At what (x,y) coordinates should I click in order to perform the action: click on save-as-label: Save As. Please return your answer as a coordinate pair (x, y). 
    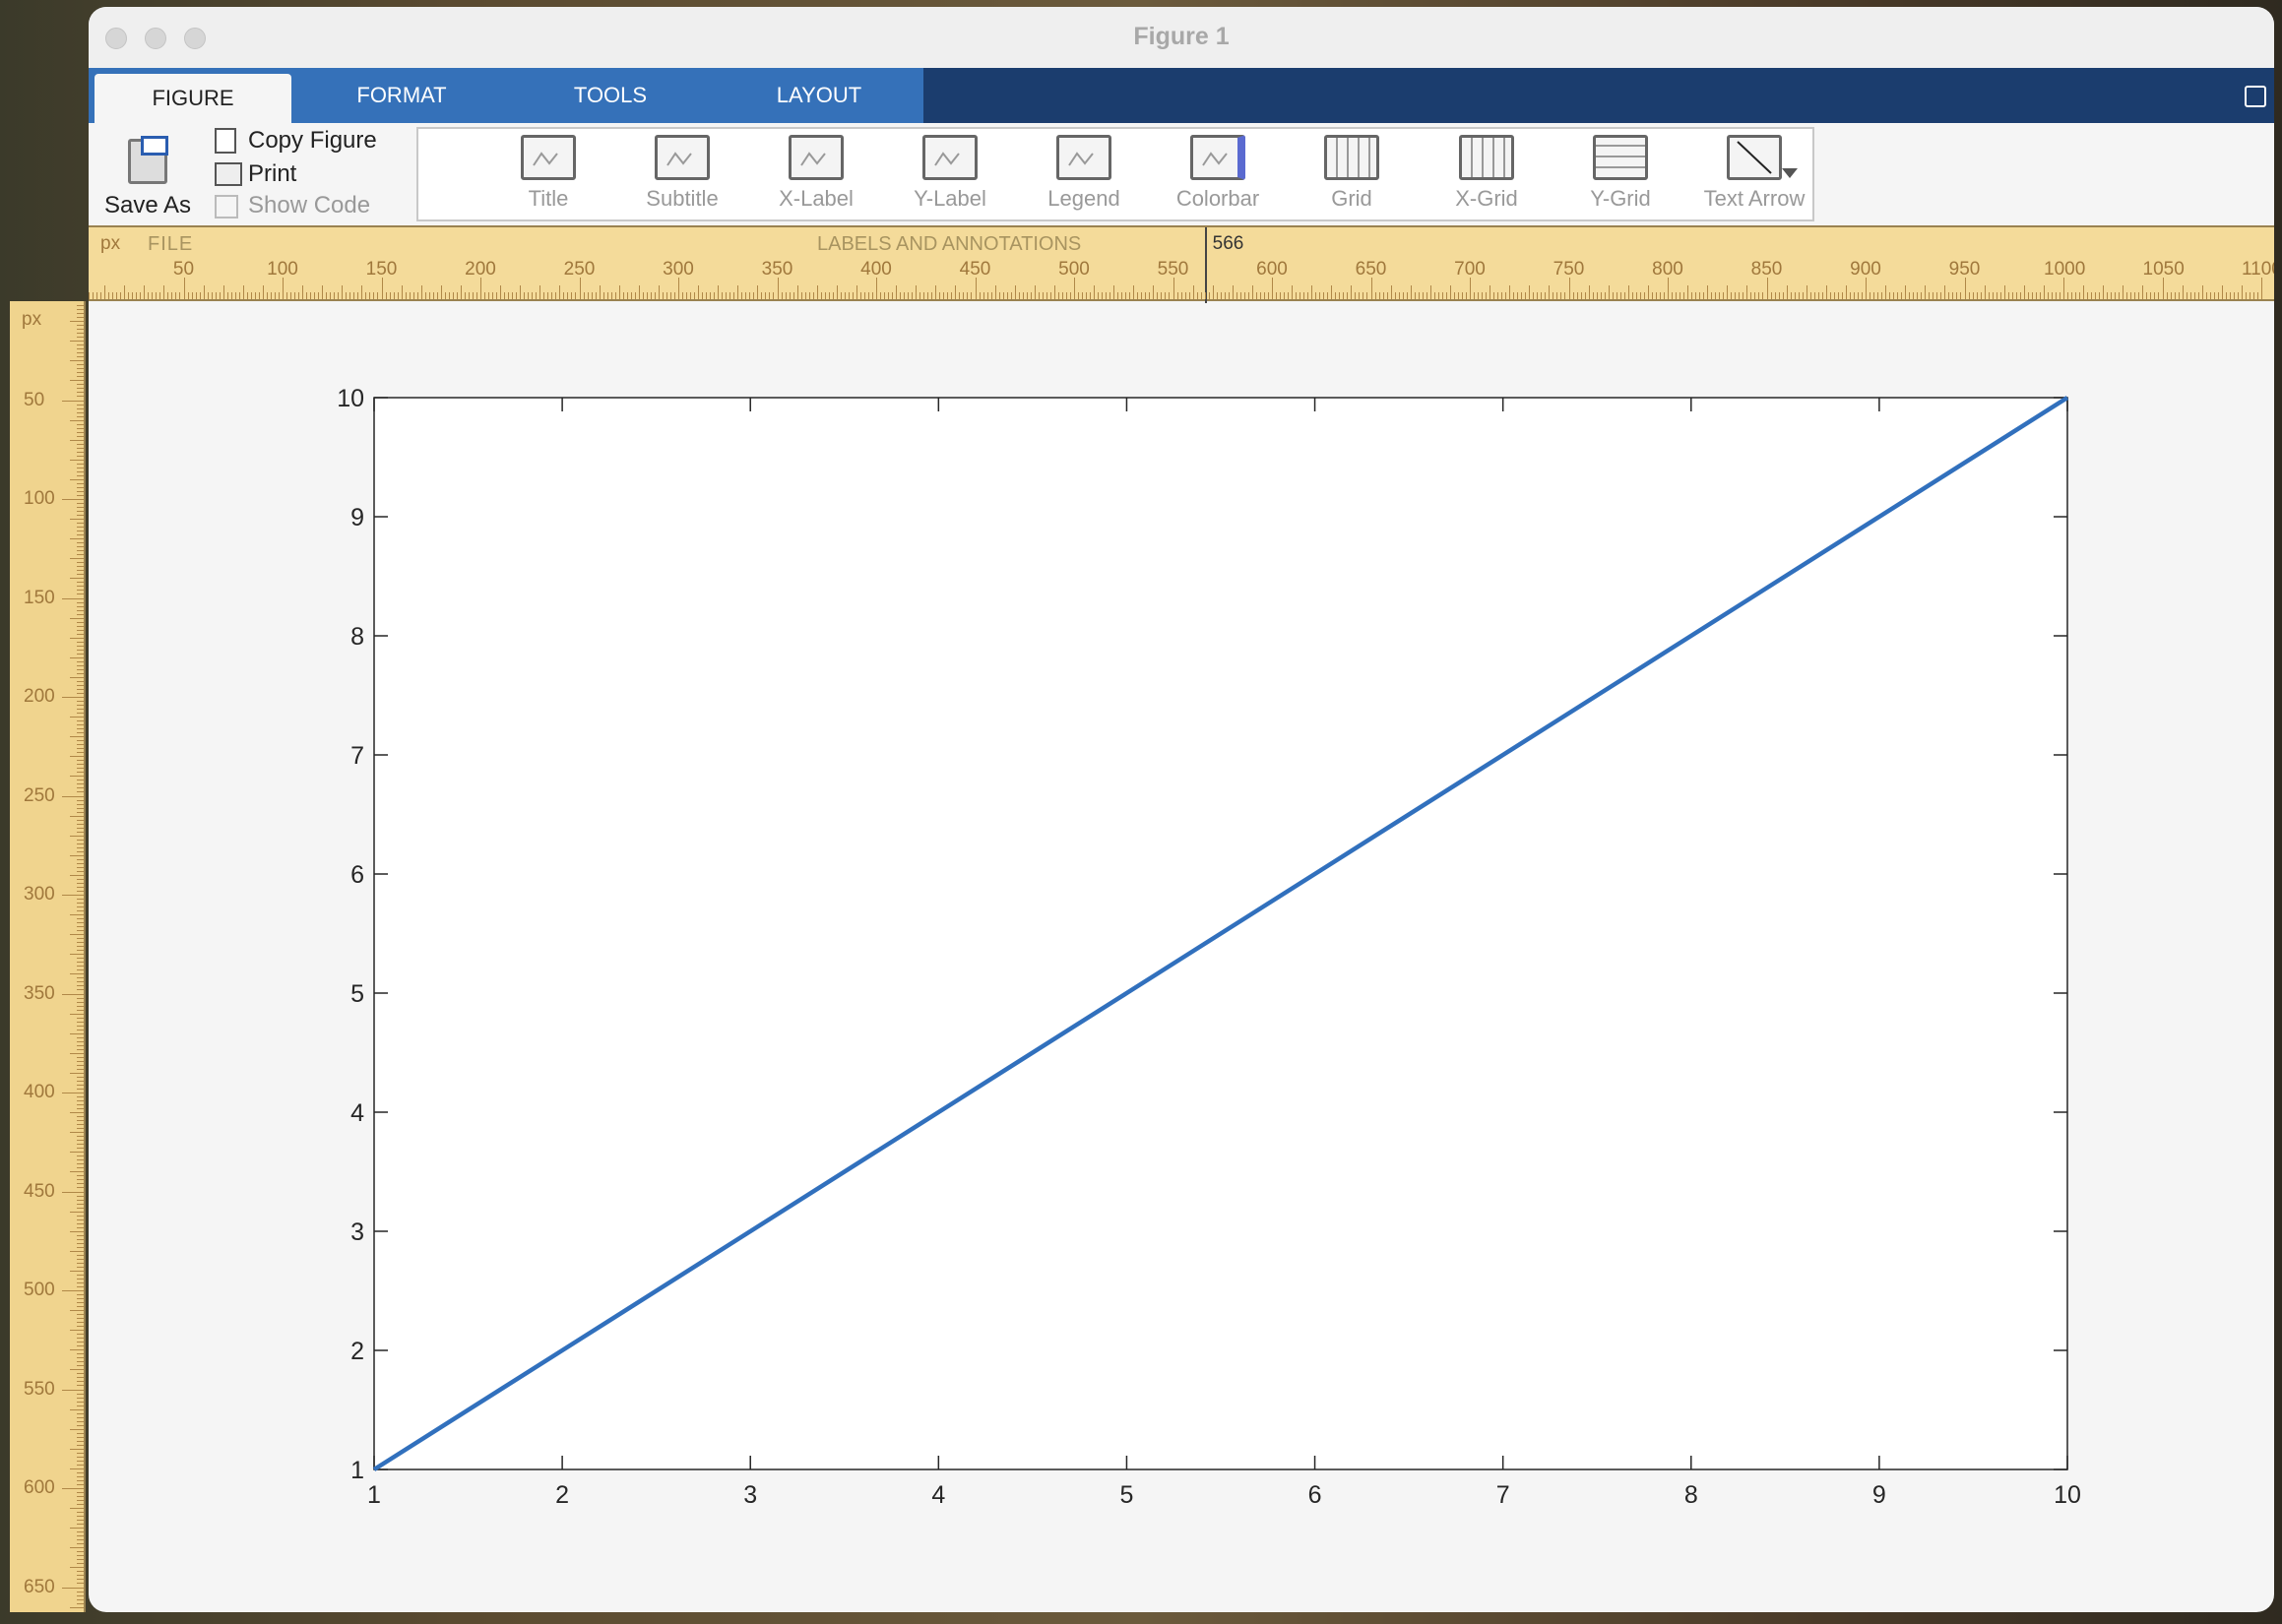
    Looking at the image, I should click on (148, 205).